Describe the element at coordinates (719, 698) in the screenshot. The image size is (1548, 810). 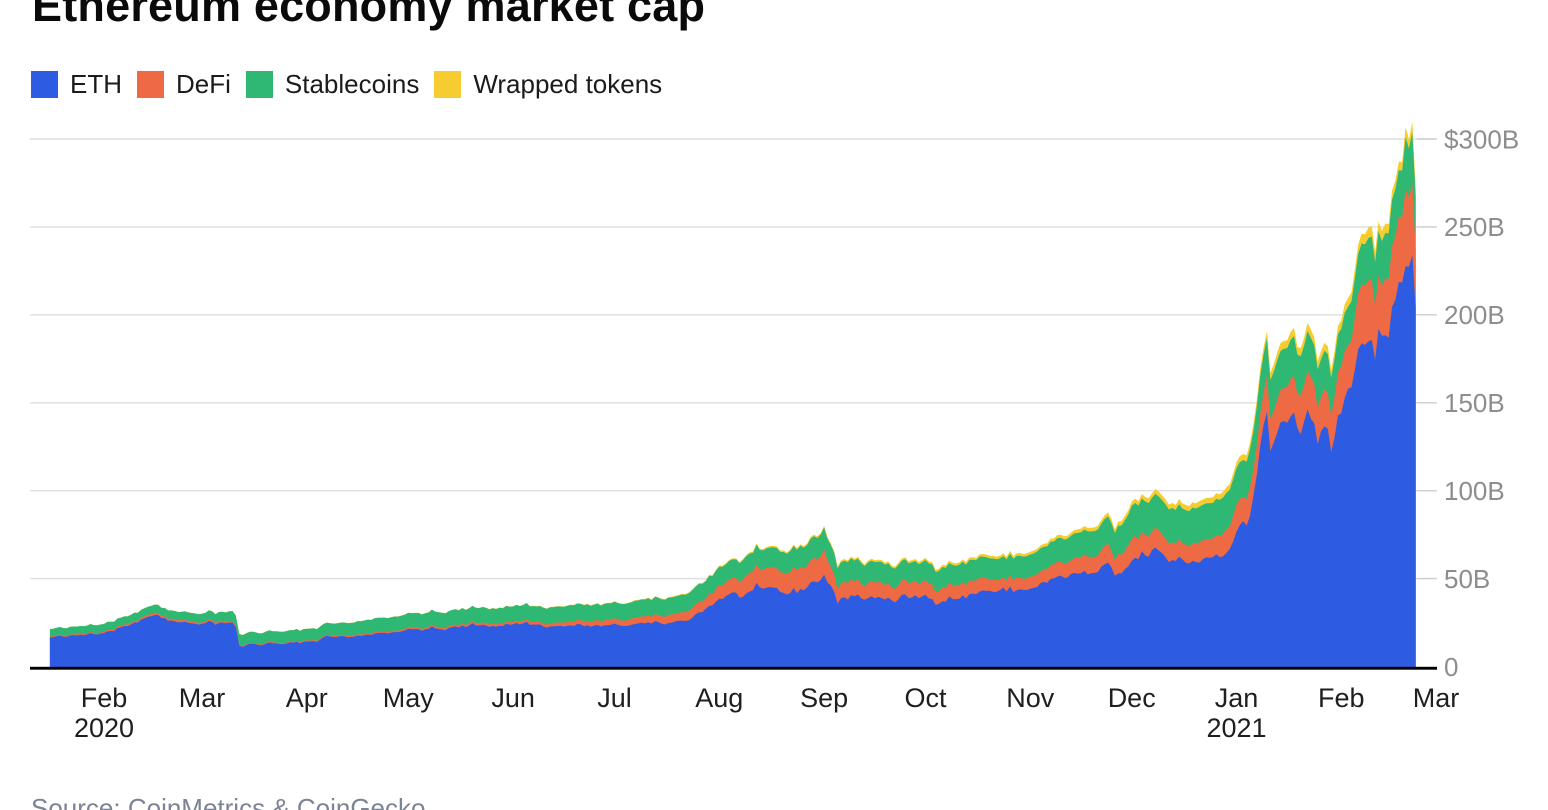
I see `x-tick-label-2020-08-01: Aug` at that location.